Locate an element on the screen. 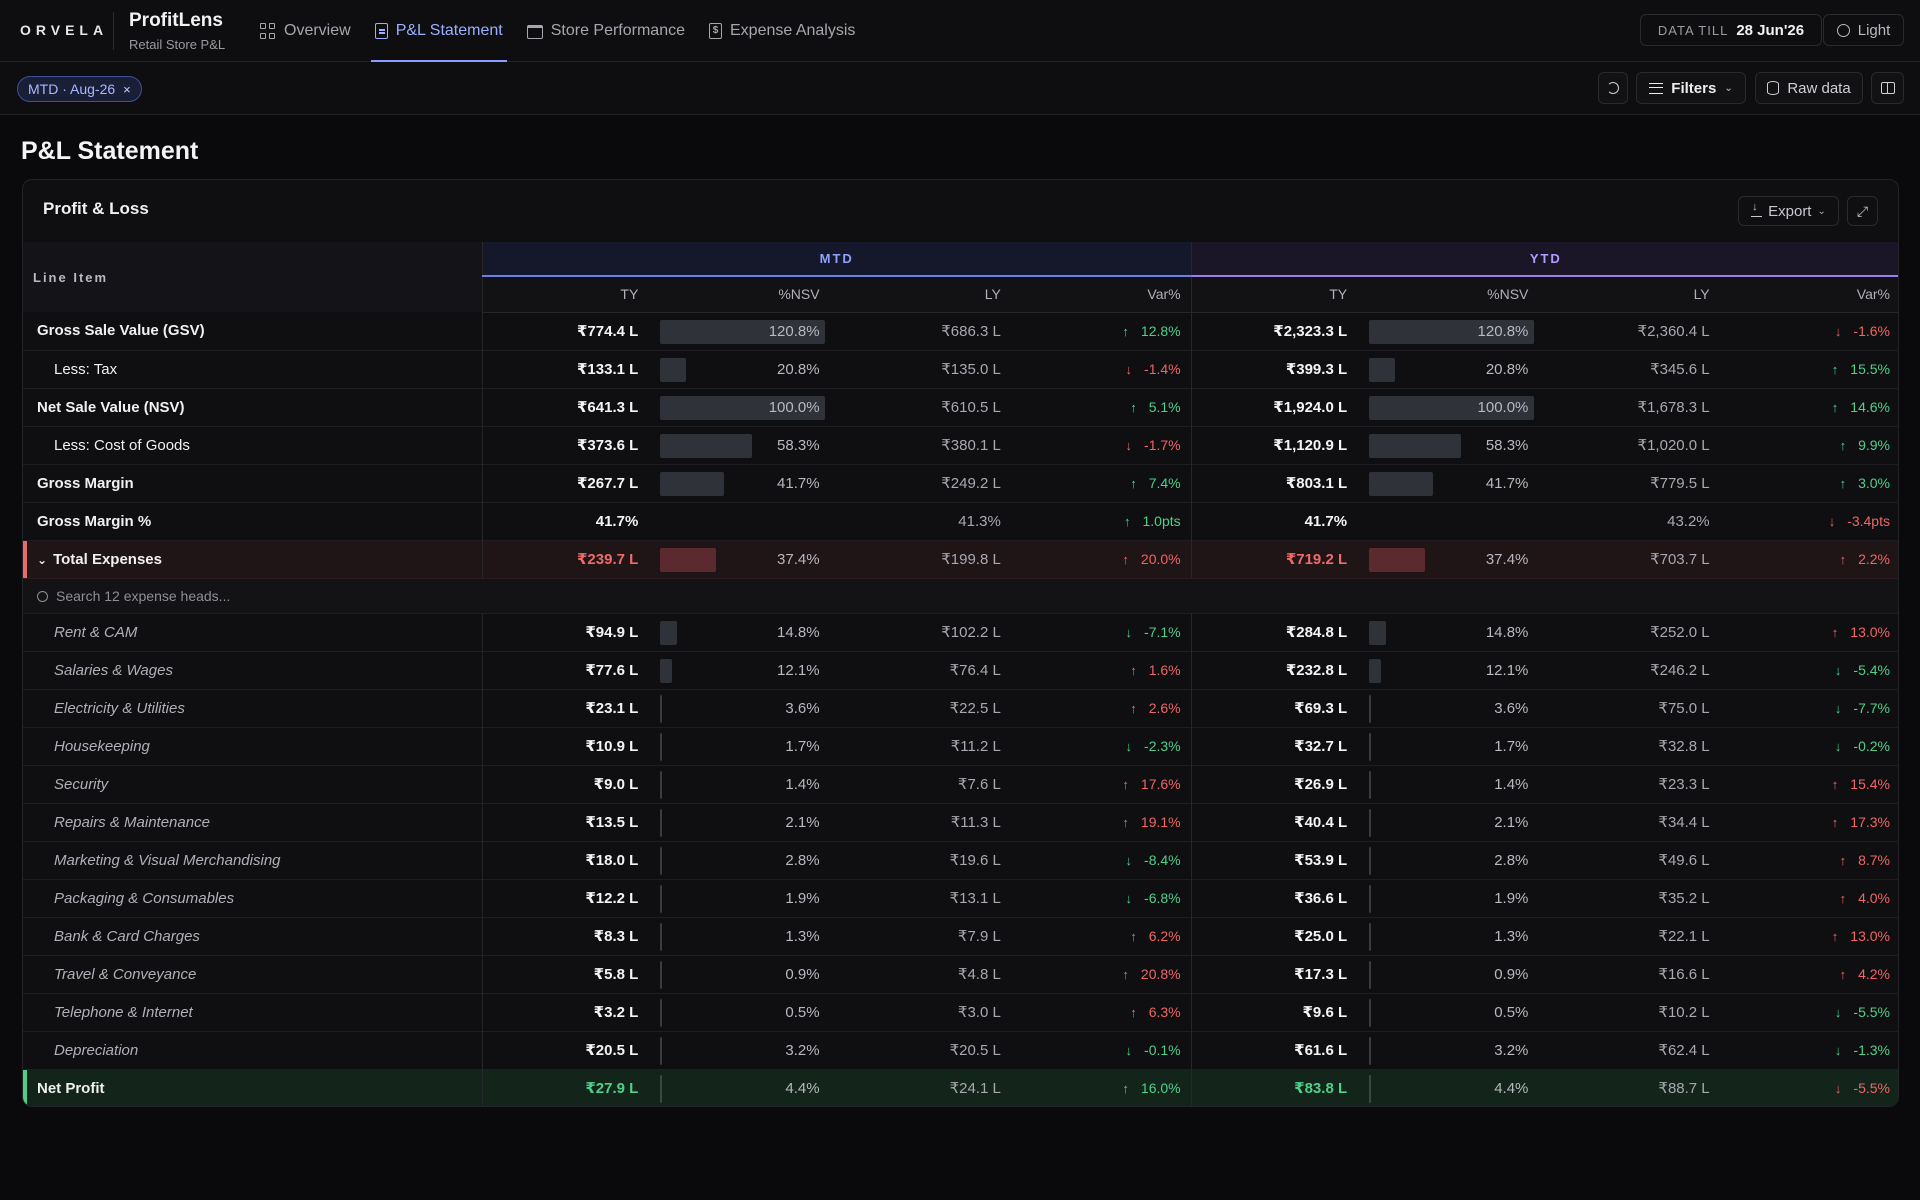 The image size is (1920, 1200). variance-cell: ↑ 1.6% is located at coordinates (1101, 670).